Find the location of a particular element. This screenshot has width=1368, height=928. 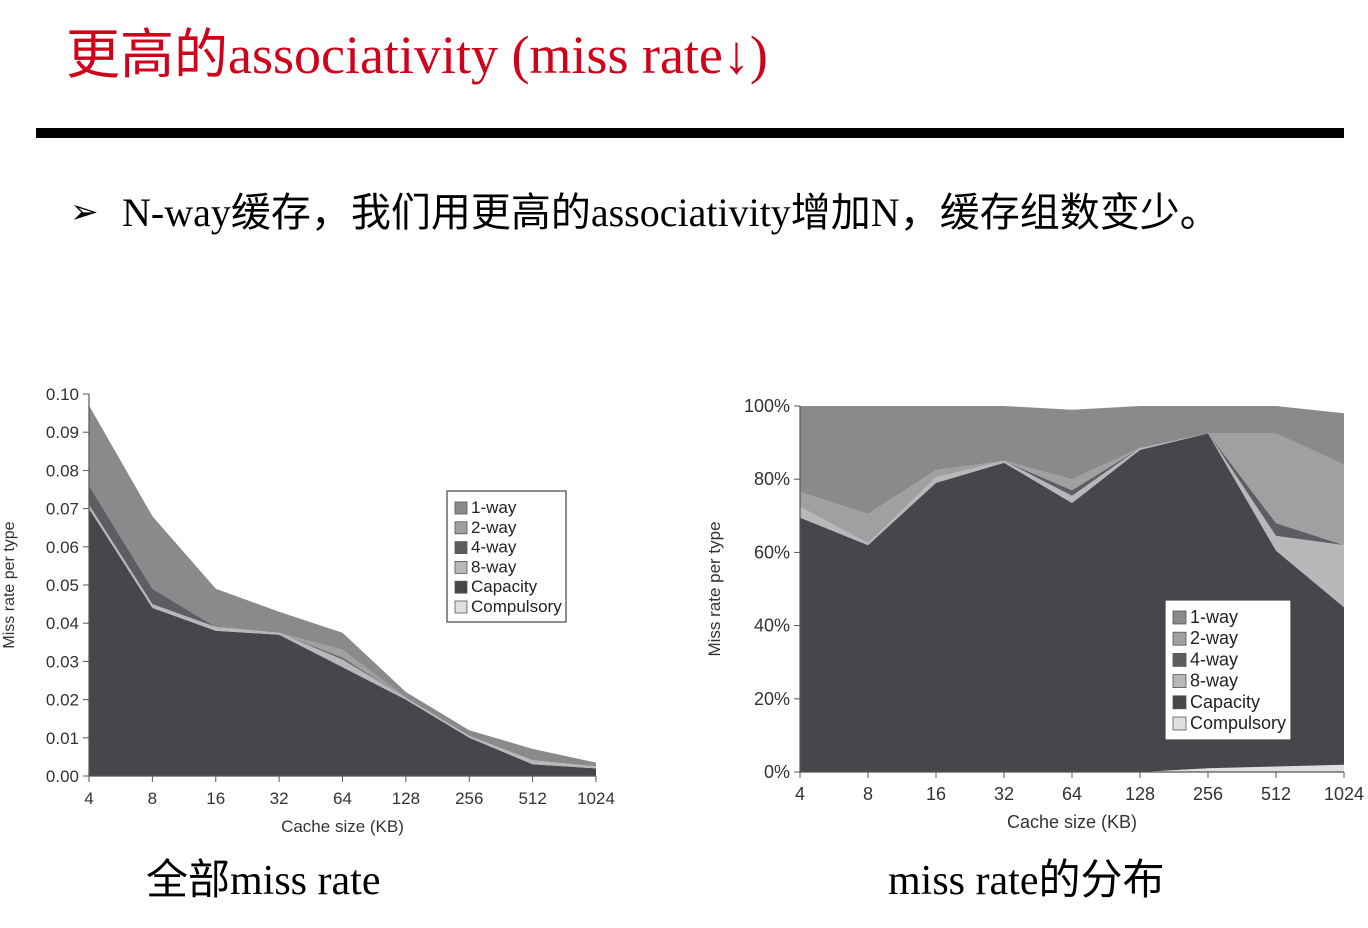

left-legend-swatch-1-way is located at coordinates (461, 508).